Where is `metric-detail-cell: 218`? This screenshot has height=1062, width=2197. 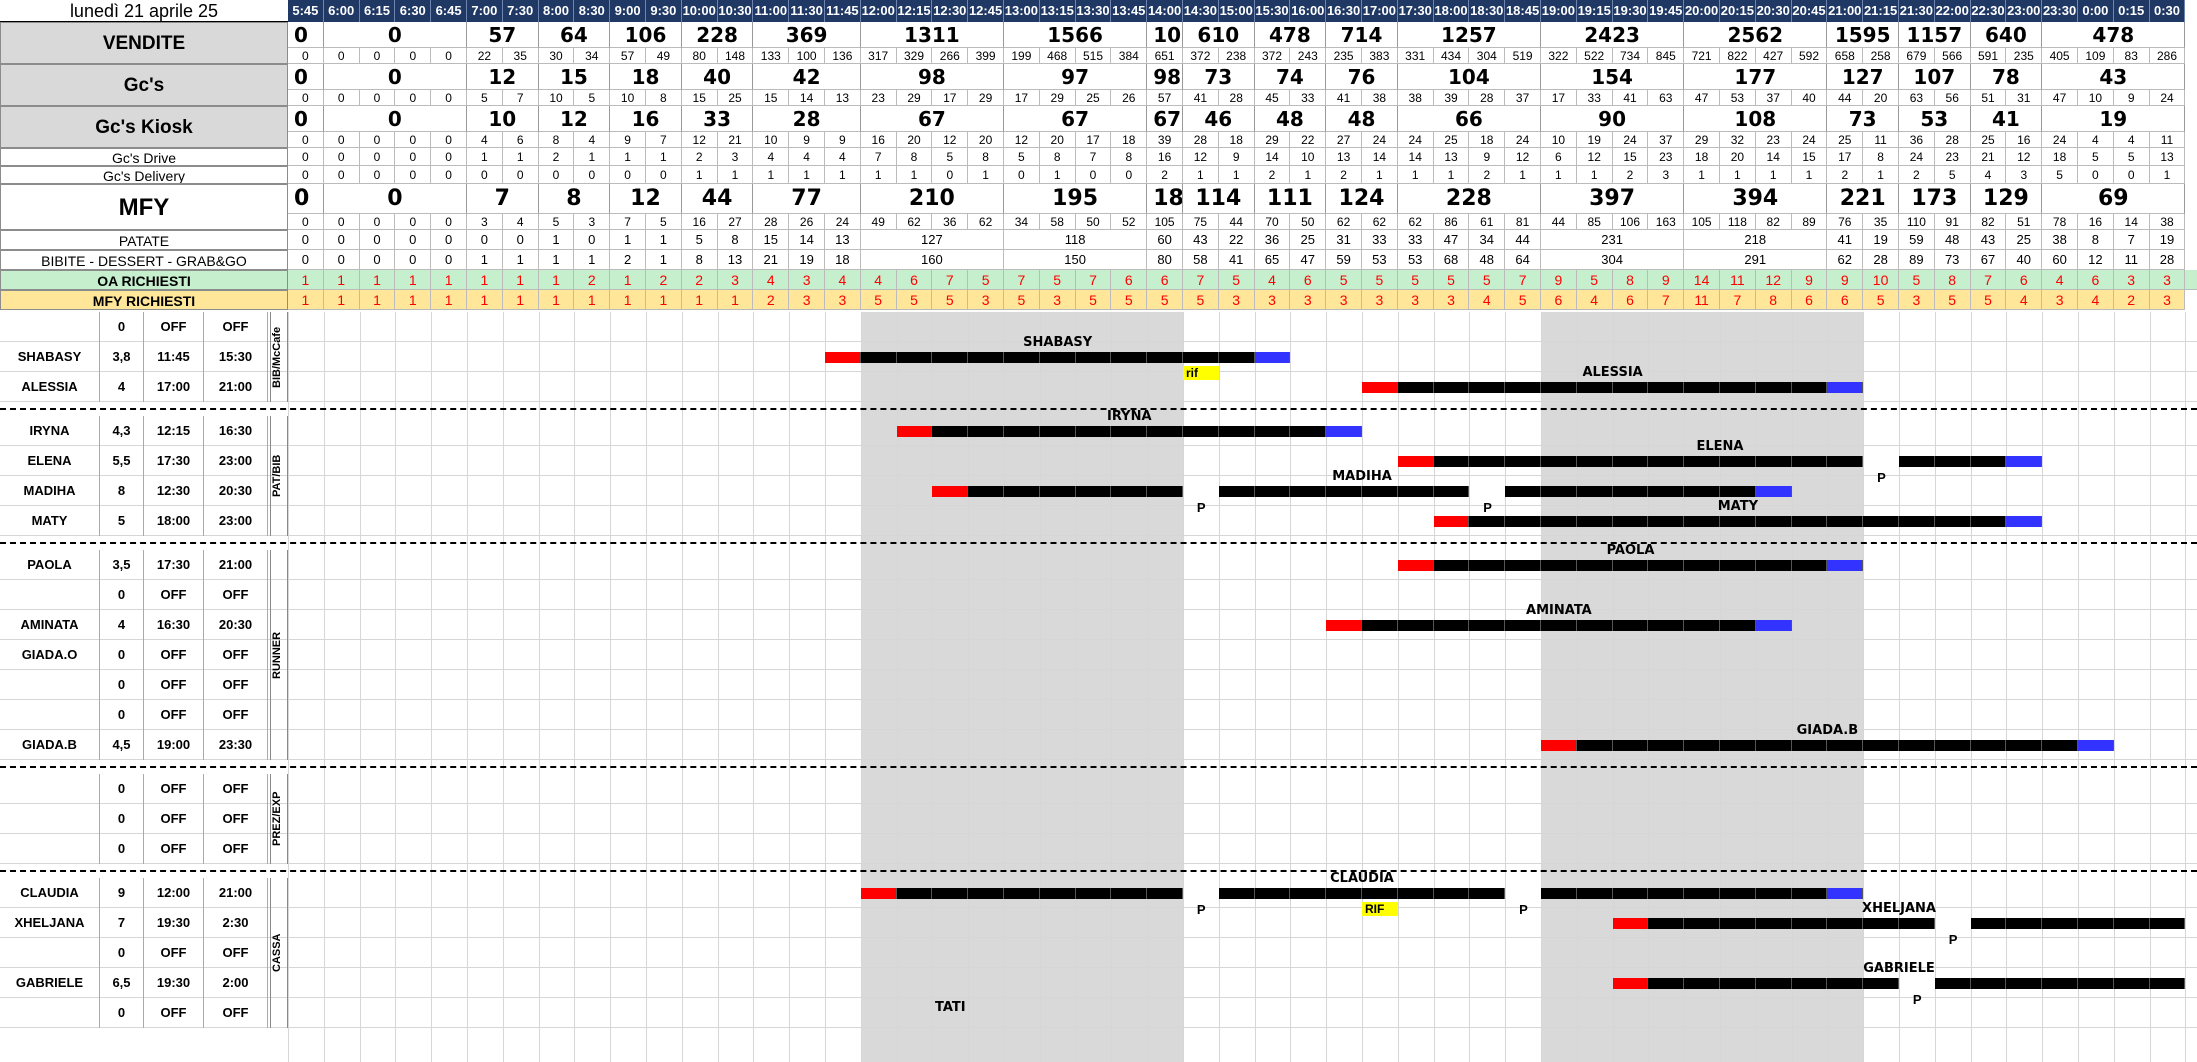
metric-detail-cell: 218 is located at coordinates (1756, 240).